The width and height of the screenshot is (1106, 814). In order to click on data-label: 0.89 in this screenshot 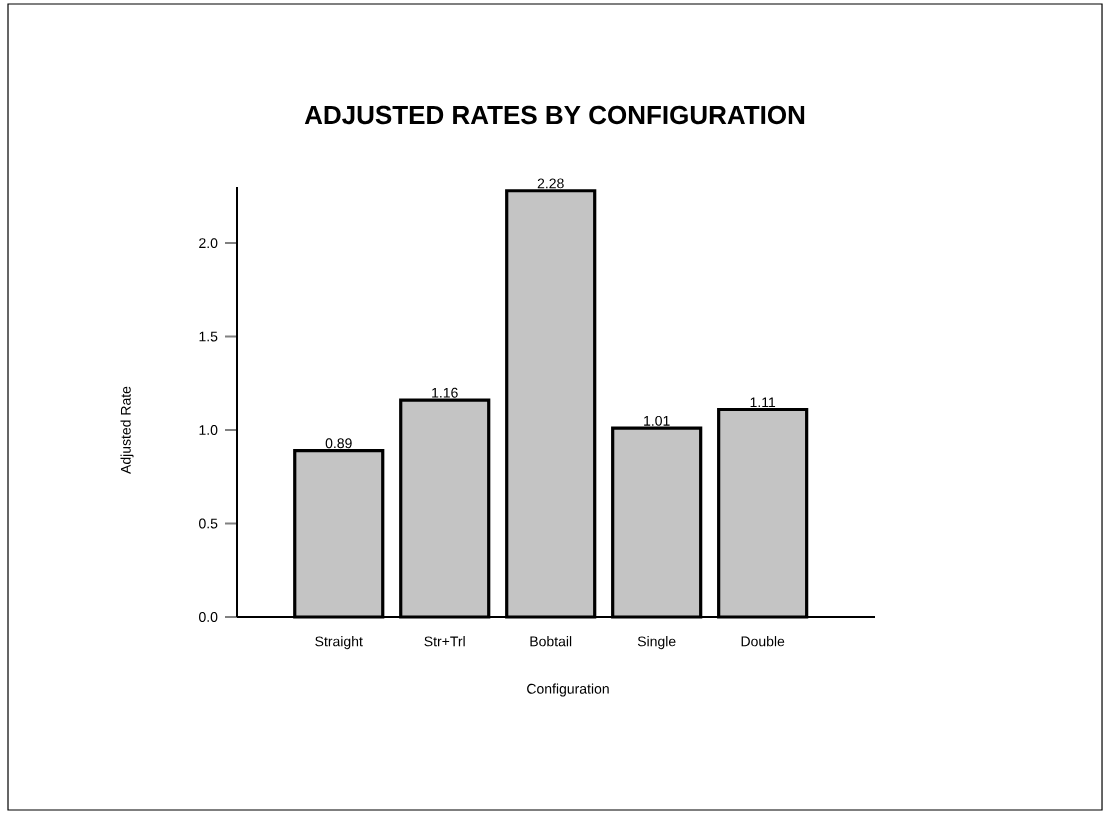, I will do `click(338, 443)`.